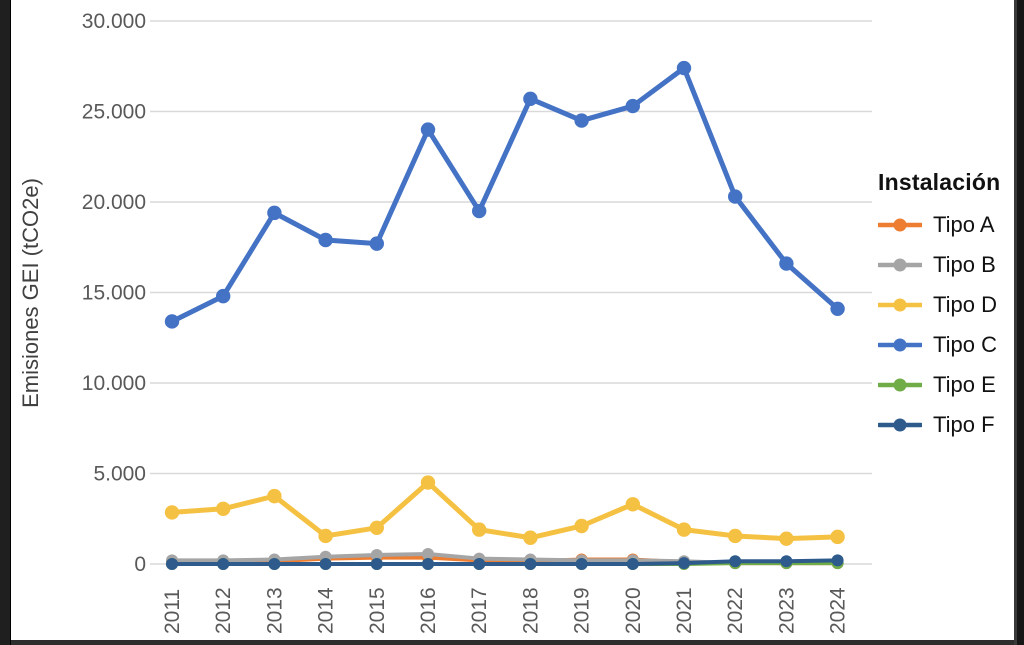 The image size is (1024, 645). I want to click on data-point-tipo-c-2017, so click(479, 211).